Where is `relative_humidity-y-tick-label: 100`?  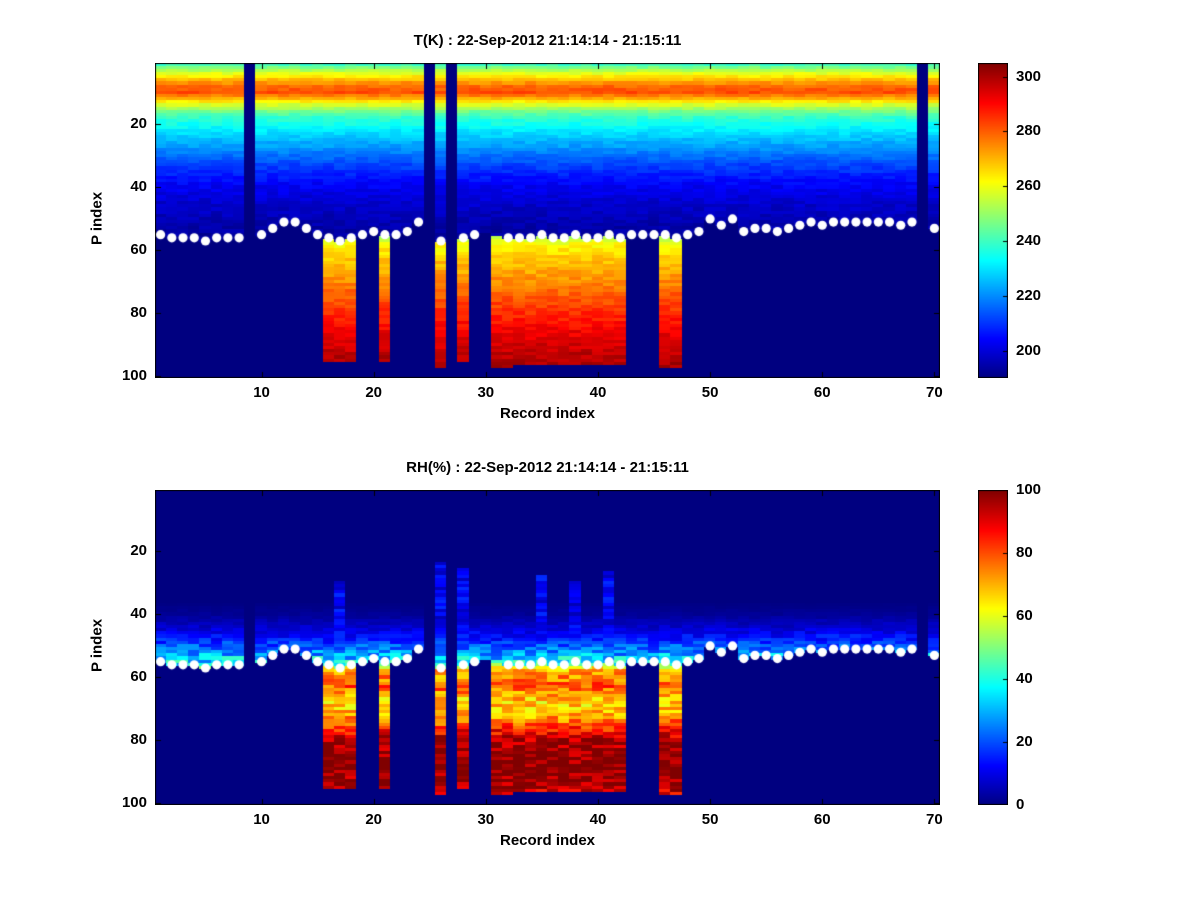
relative_humidity-y-tick-label: 100 is located at coordinates (134, 803).